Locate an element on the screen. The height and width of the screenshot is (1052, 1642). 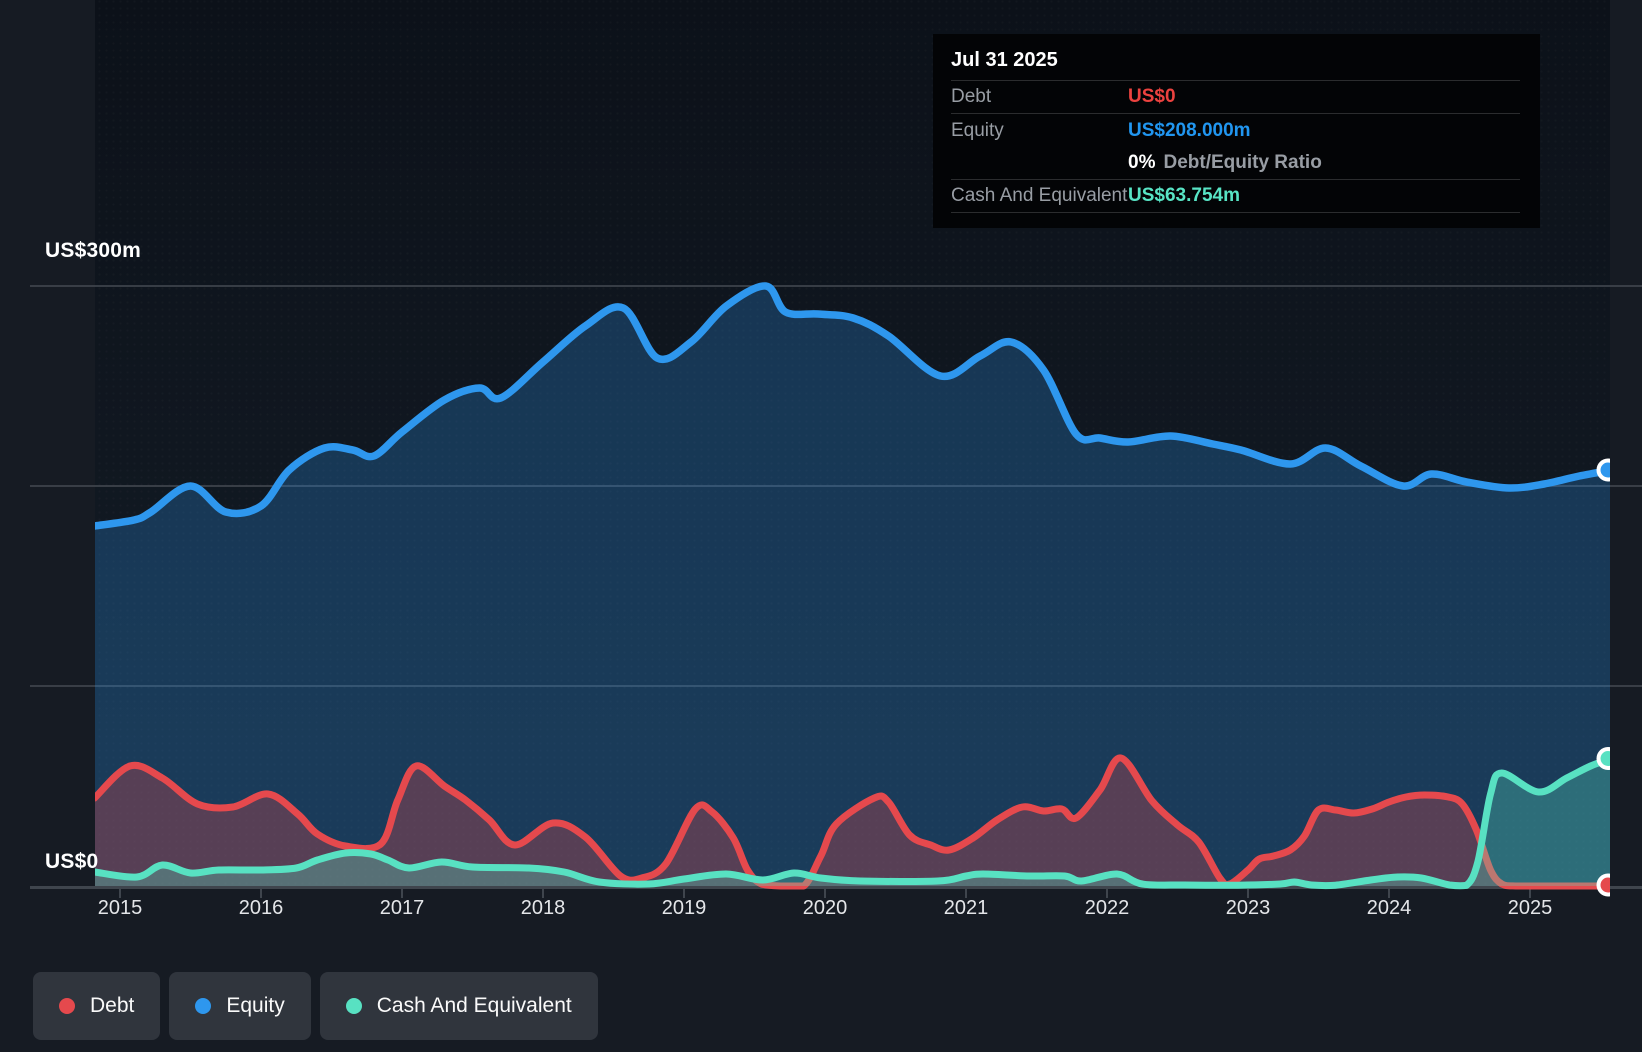
x-axis-label: 2025 is located at coordinates (1530, 908).